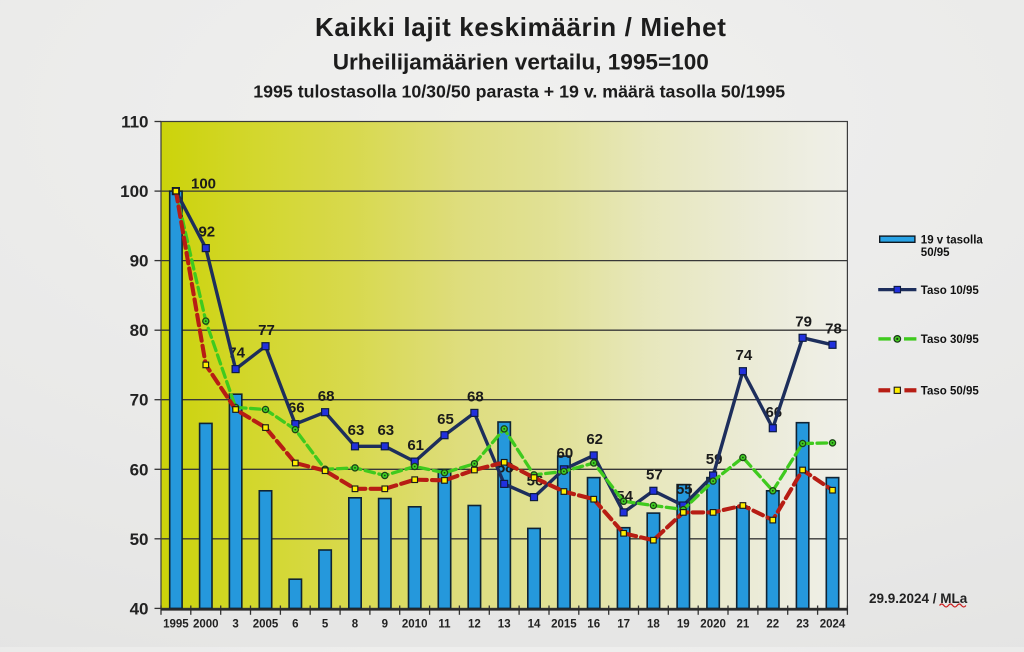 This screenshot has height=652, width=1024. What do you see at coordinates (772, 625) in the screenshot?
I see `svg-text: 22` at bounding box center [772, 625].